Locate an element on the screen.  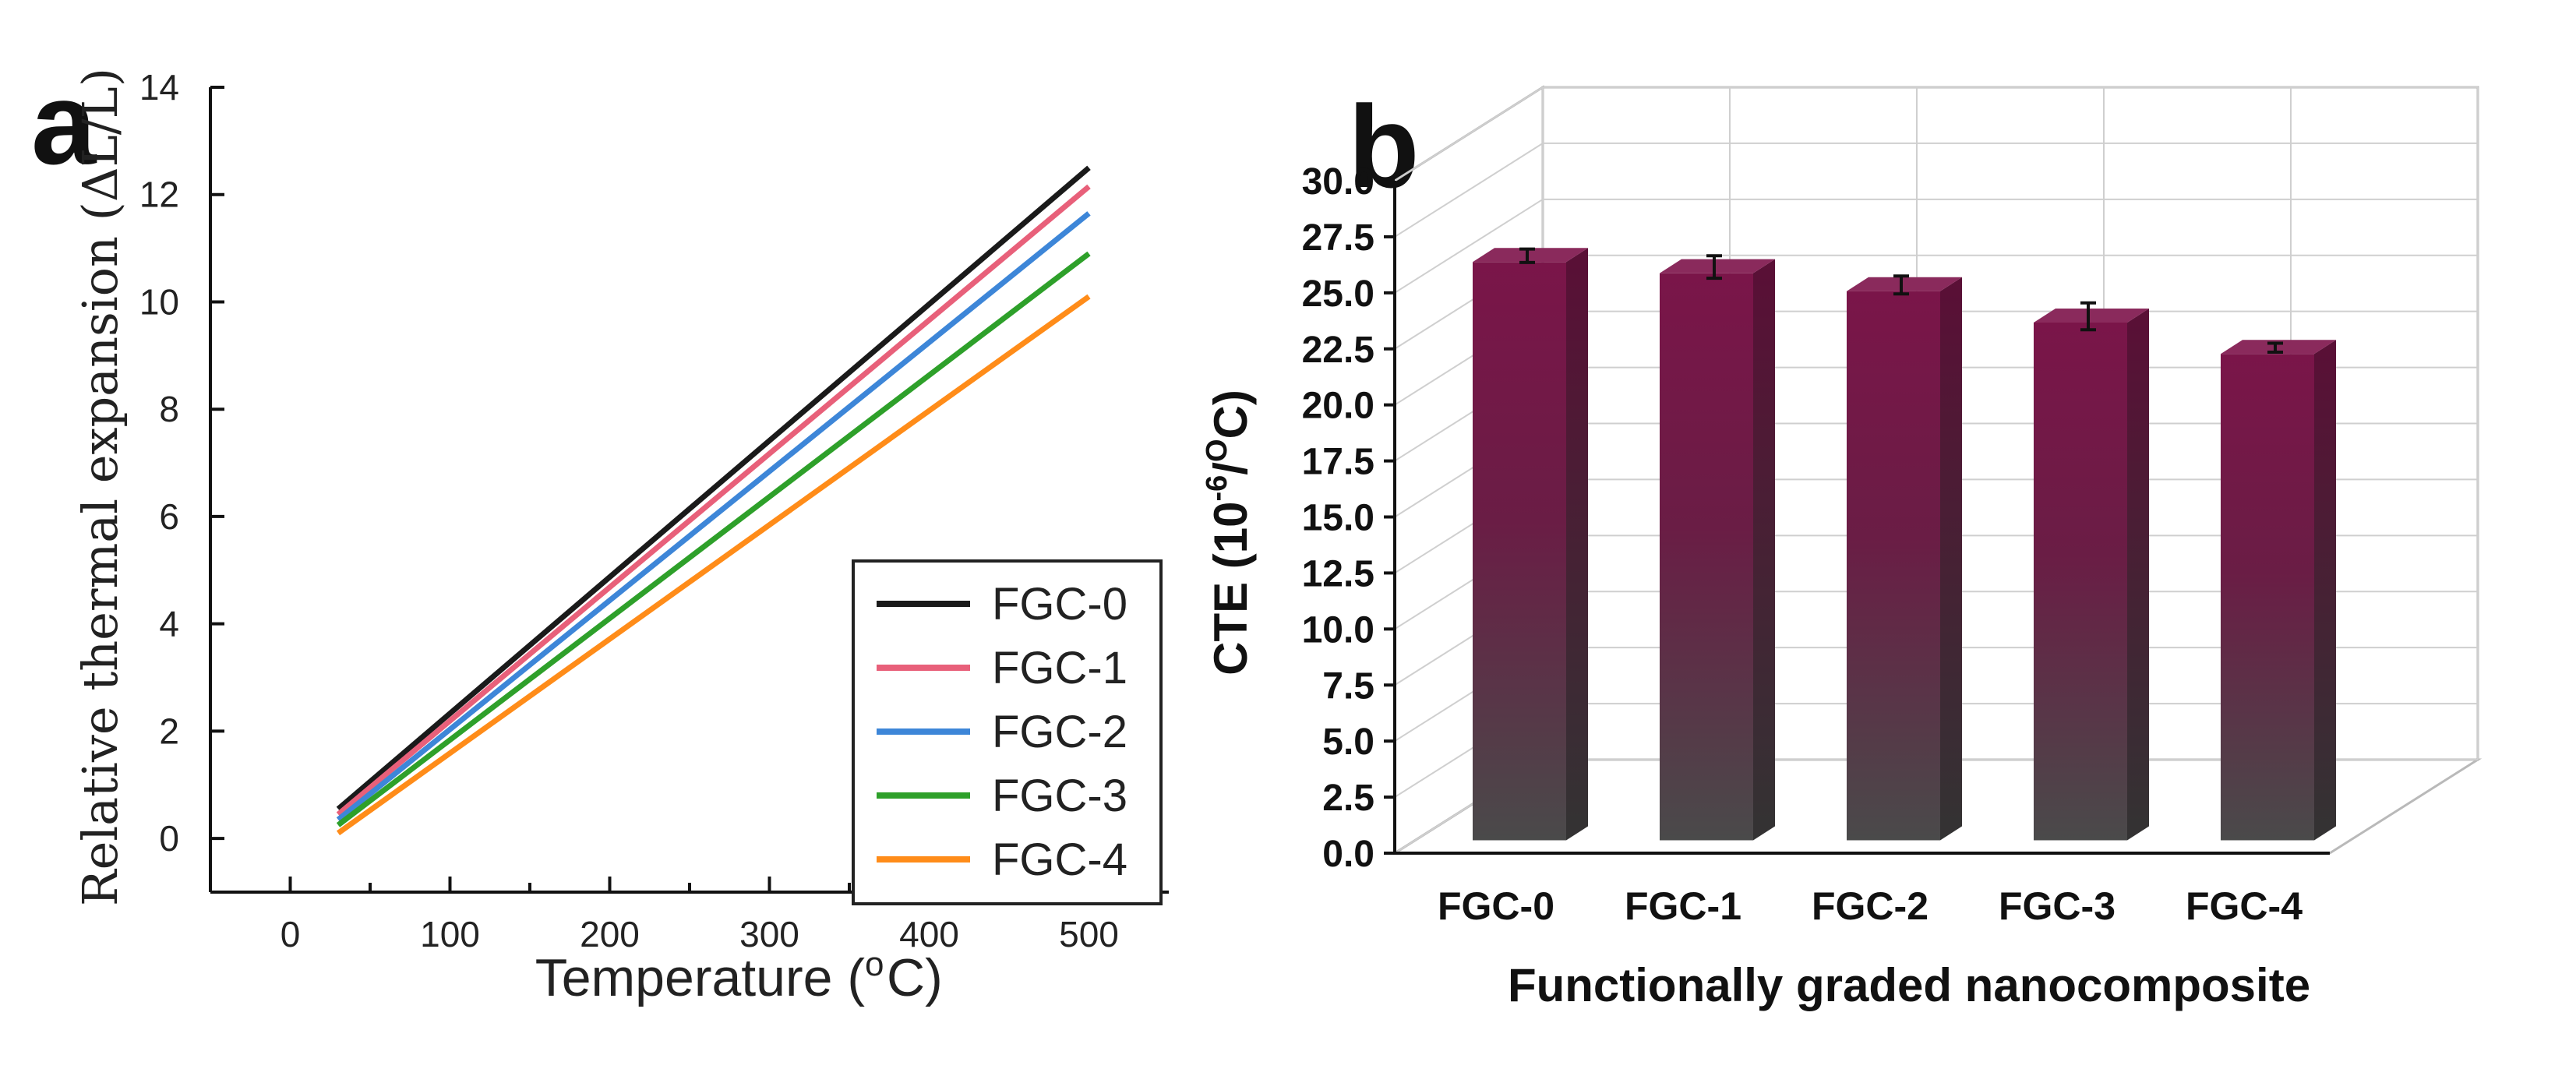
y-tick-label: 17.5 is located at coordinates (1338, 462).